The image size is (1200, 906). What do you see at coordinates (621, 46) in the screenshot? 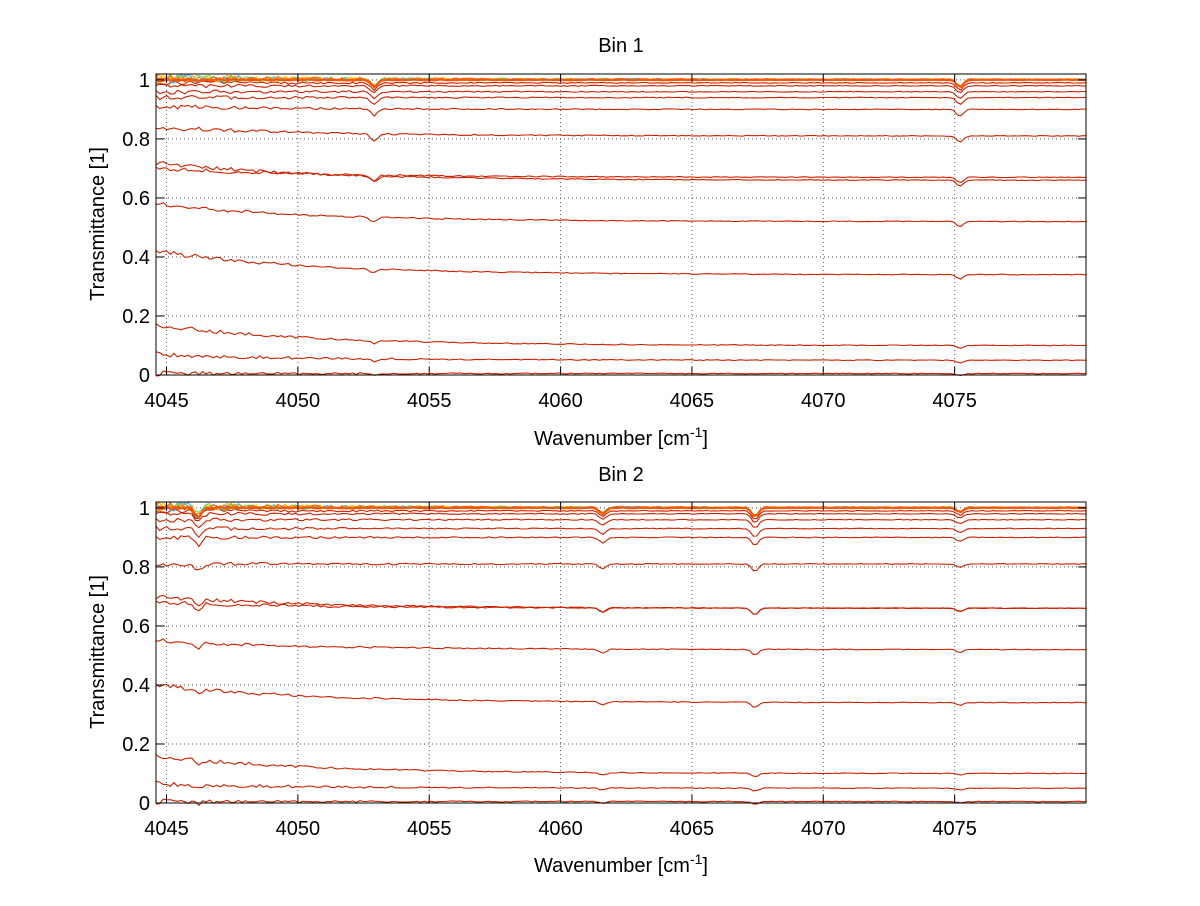
I see `chart-title: Bin 1` at bounding box center [621, 46].